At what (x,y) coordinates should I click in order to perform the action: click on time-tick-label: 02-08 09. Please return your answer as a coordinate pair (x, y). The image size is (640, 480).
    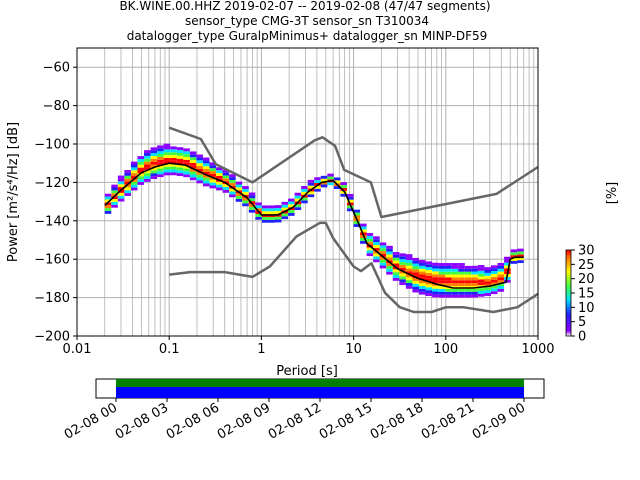
    Looking at the image, I should click on (244, 421).